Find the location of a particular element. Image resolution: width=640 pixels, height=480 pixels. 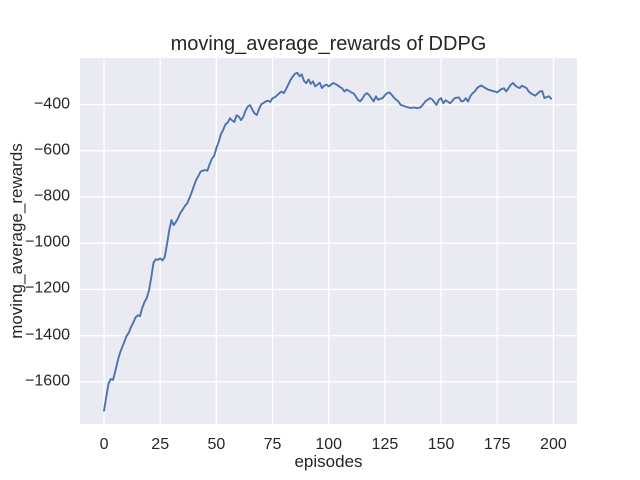

x-tick-label: 125 is located at coordinates (385, 444).